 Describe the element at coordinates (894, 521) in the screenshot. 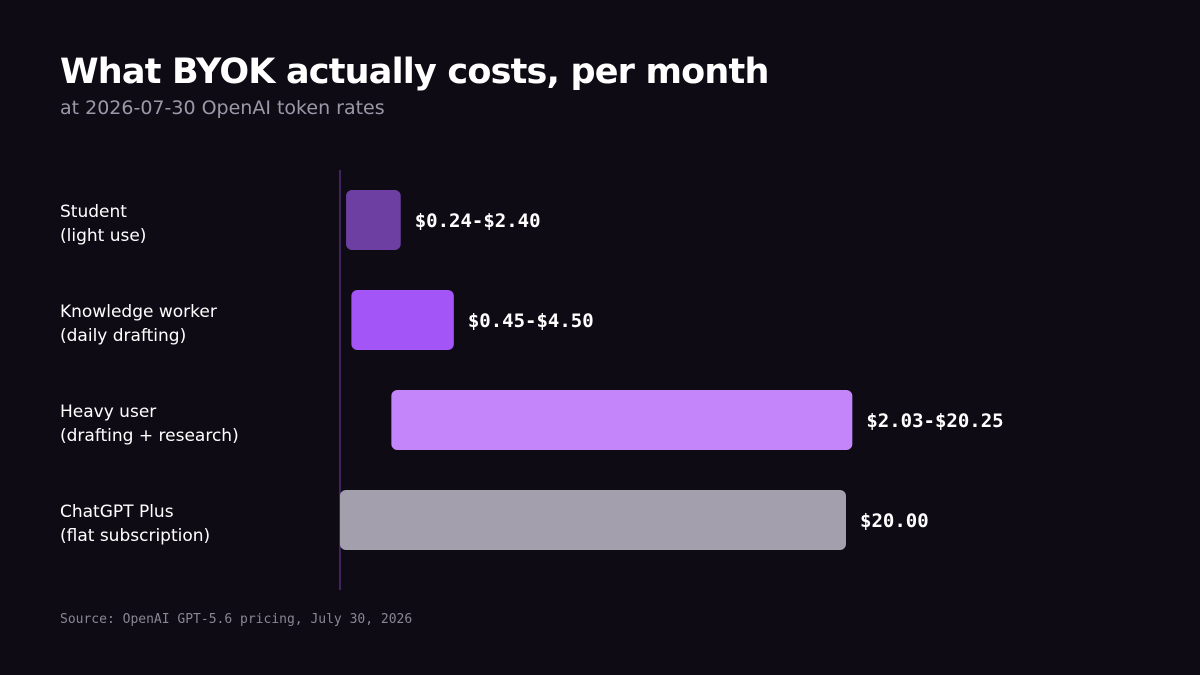

I see `value-label: $20.00` at that location.